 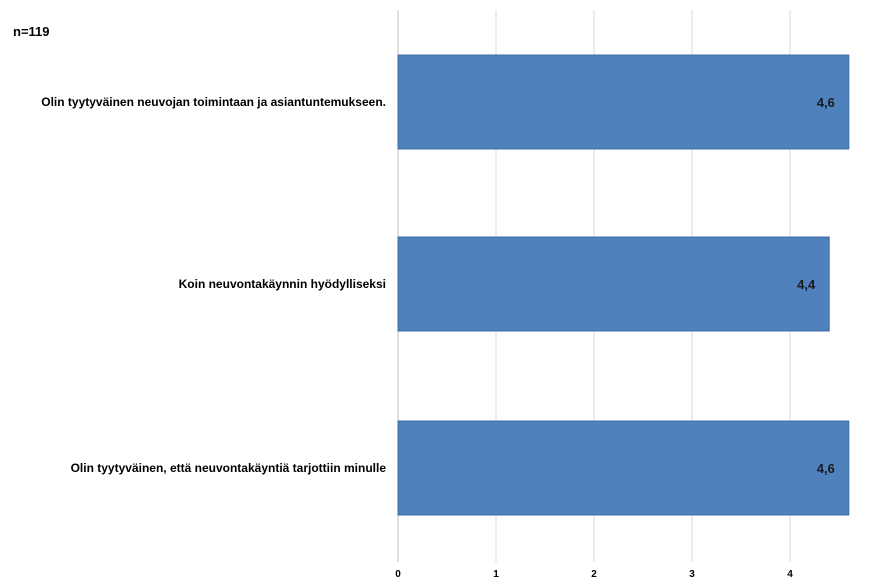 What do you see at coordinates (790, 574) in the screenshot?
I see `x-tick-label: 4` at bounding box center [790, 574].